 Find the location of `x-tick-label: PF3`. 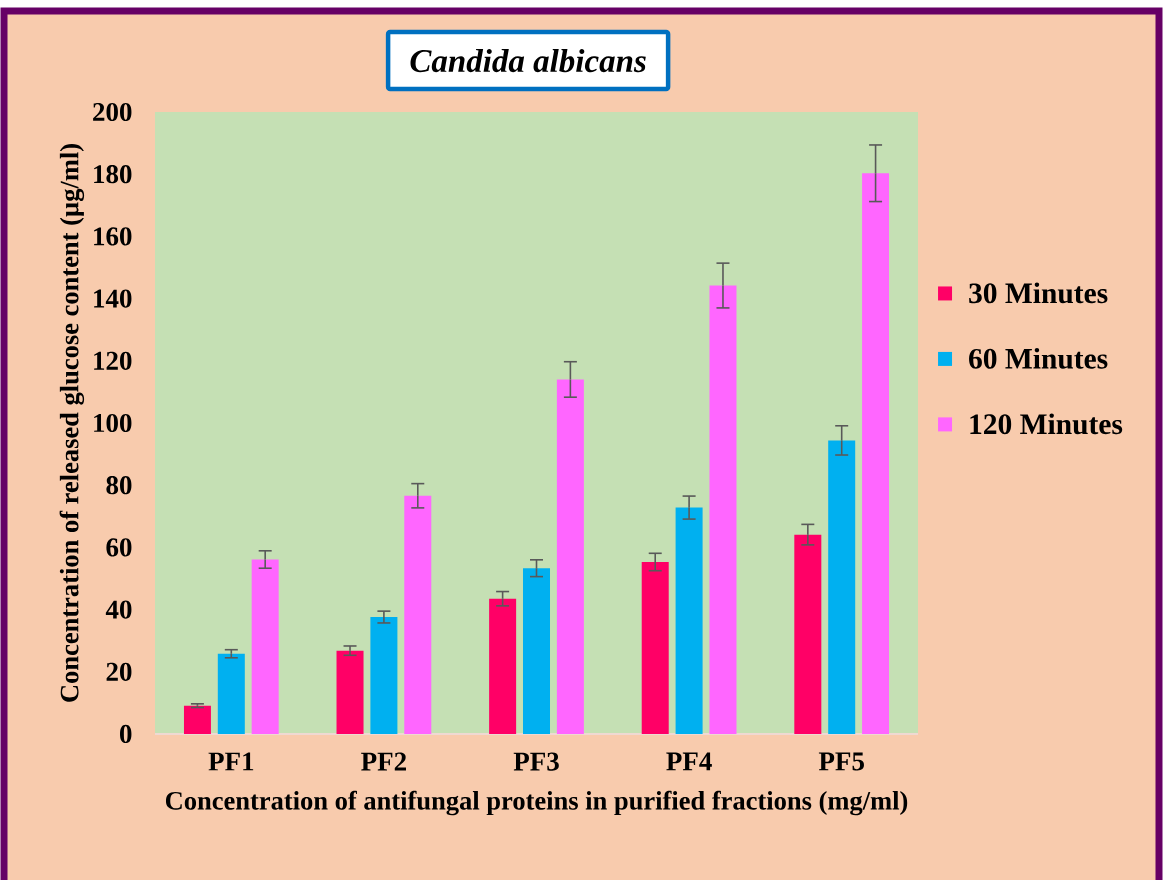

x-tick-label: PF3 is located at coordinates (536, 761).